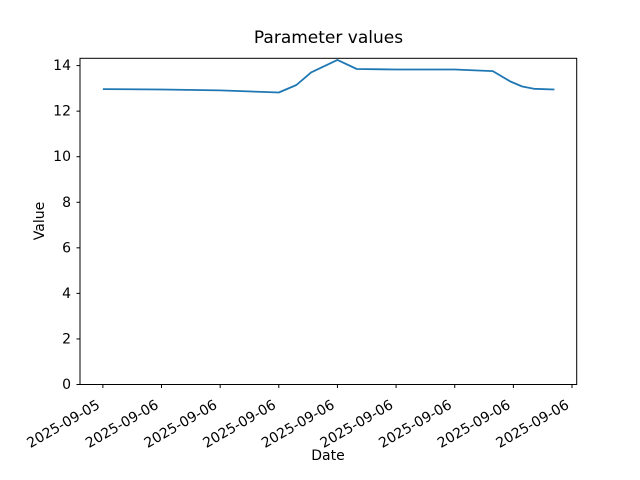 The image size is (640, 480). Describe the element at coordinates (40, 221) in the screenshot. I see `y-axis-label: Value` at that location.